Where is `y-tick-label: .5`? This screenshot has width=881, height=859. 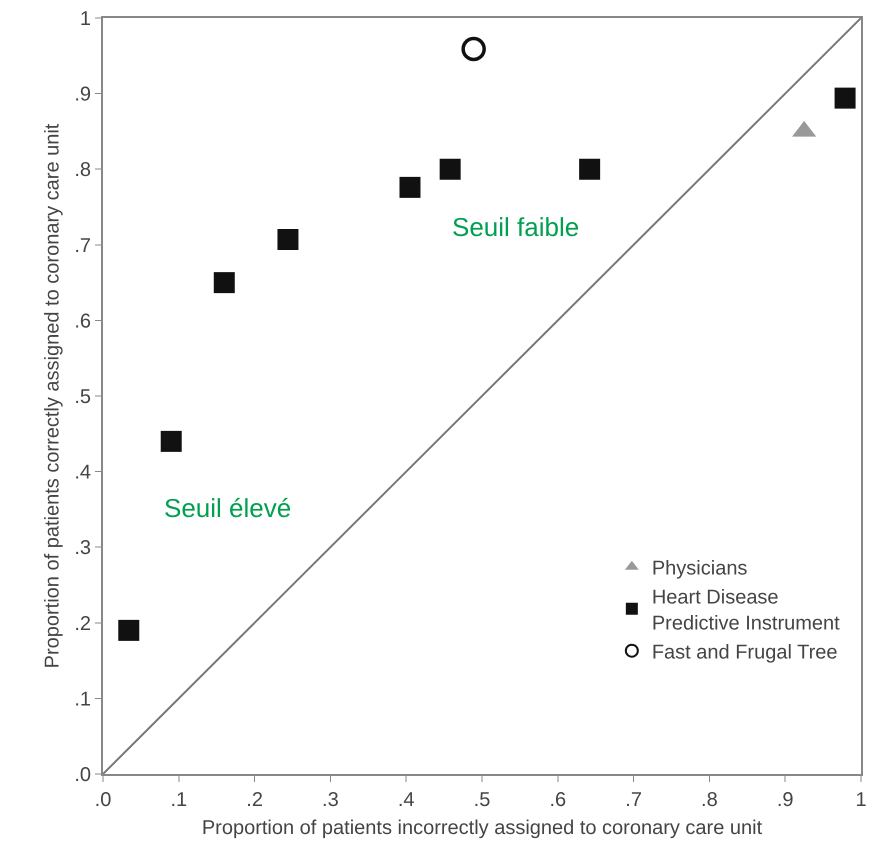 y-tick-label: .5 is located at coordinates (82, 397).